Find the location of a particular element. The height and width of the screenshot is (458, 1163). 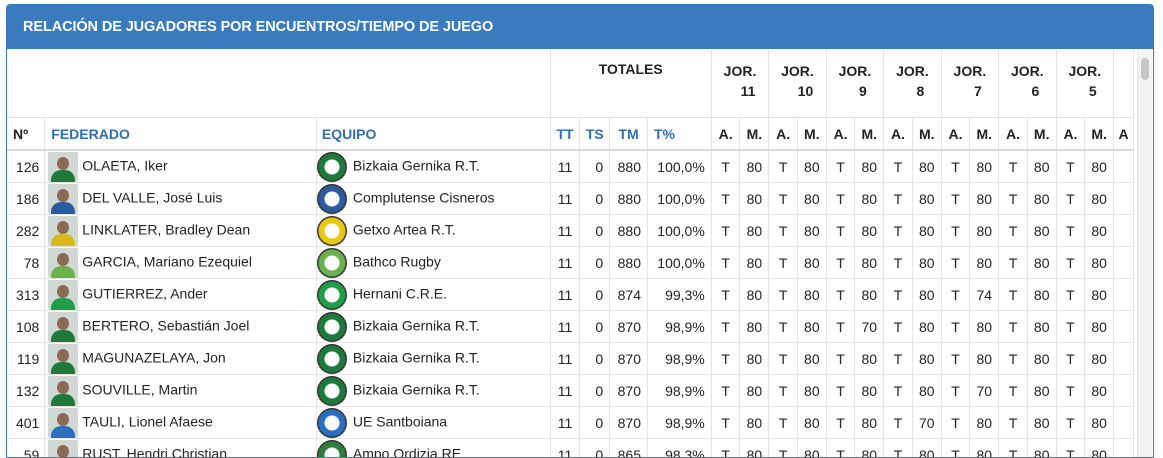

player-name: GARCIA, Mariano Ezequiel is located at coordinates (167, 261).